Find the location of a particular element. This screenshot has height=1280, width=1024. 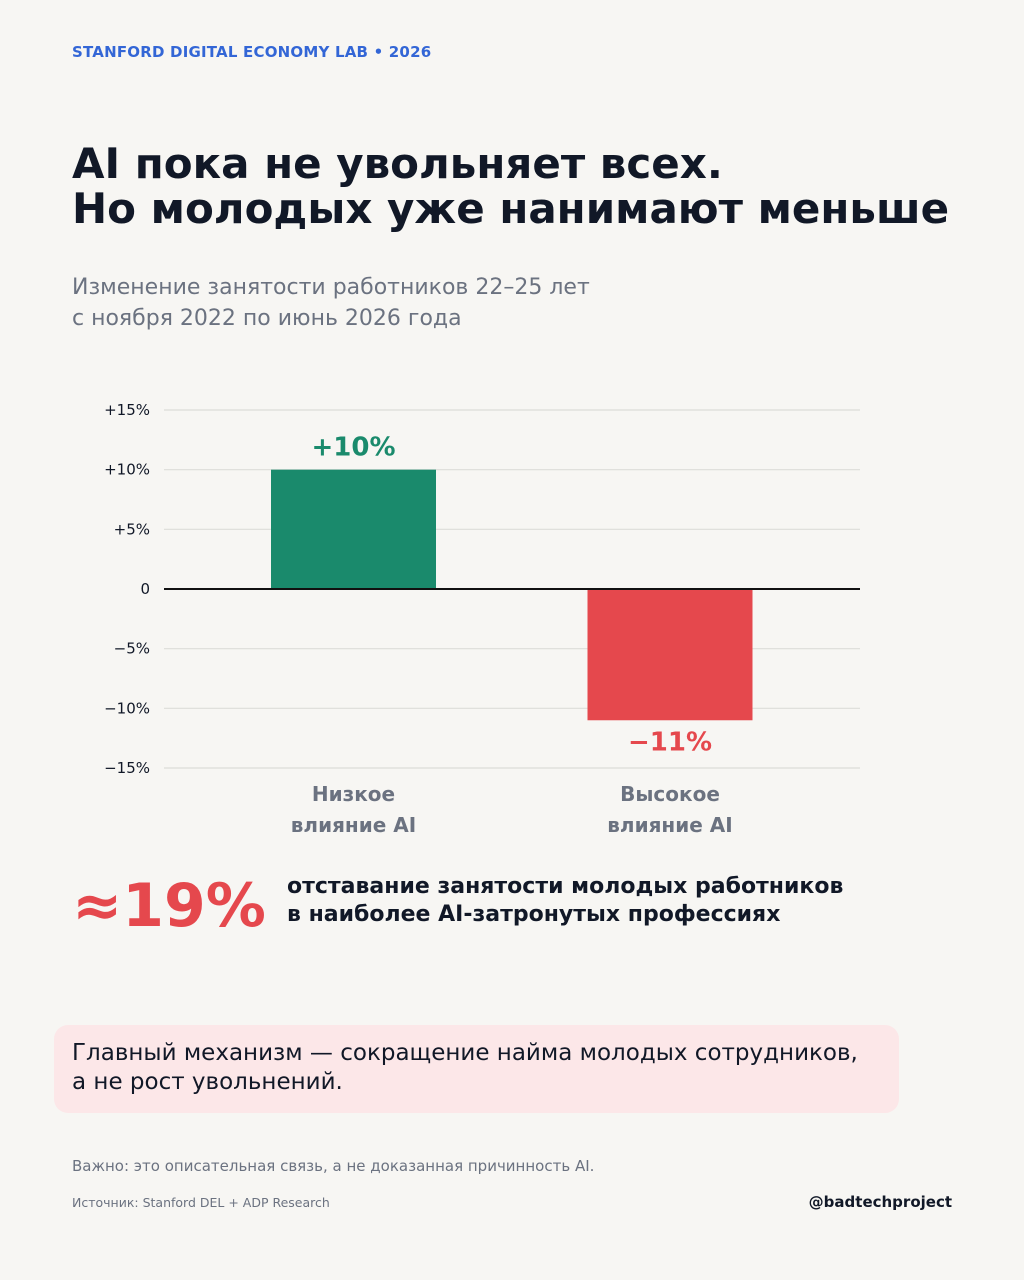

title-line-2: Но молодых уже нанимают меньше is located at coordinates (511, 208).